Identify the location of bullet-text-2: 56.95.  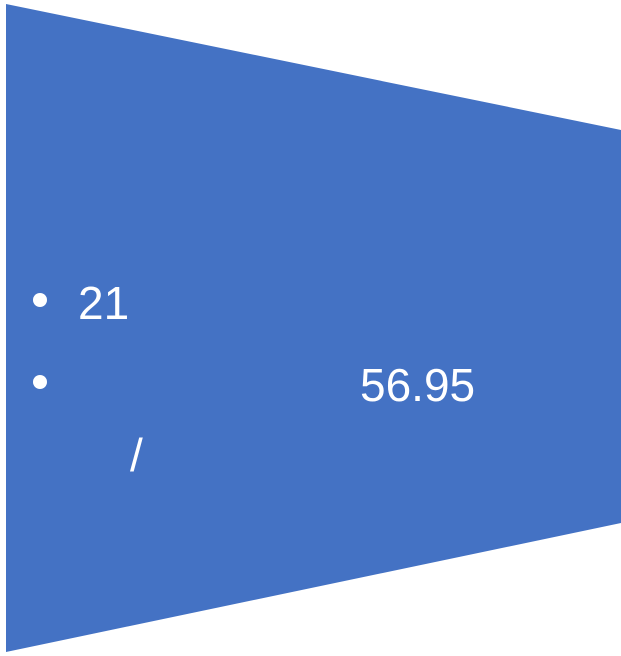
(418, 385).